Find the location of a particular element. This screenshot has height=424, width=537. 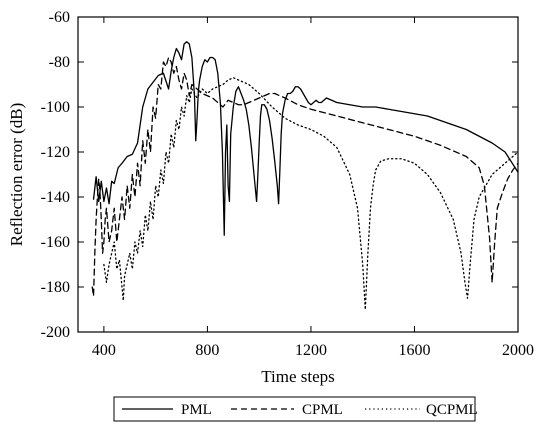

y-tick-label--60: -60 is located at coordinates (59, 17).